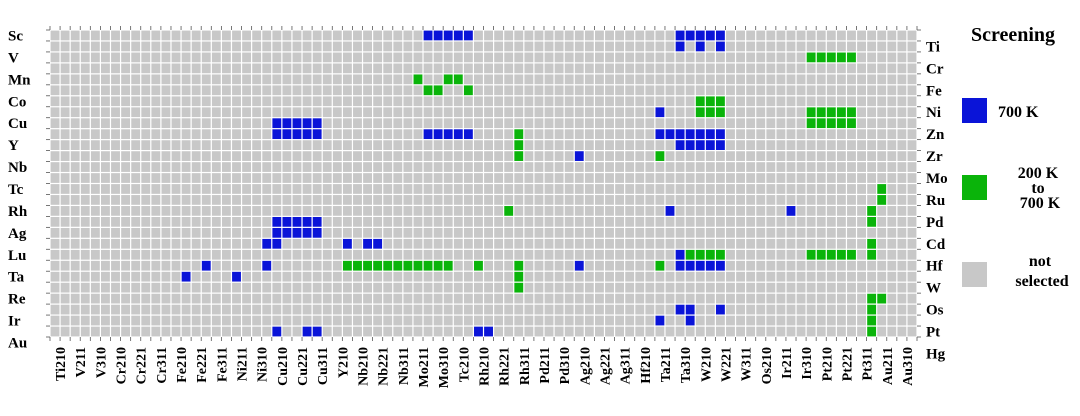 The height and width of the screenshot is (416, 1080). What do you see at coordinates (937, 179) in the screenshot?
I see `right-label: Mo` at bounding box center [937, 179].